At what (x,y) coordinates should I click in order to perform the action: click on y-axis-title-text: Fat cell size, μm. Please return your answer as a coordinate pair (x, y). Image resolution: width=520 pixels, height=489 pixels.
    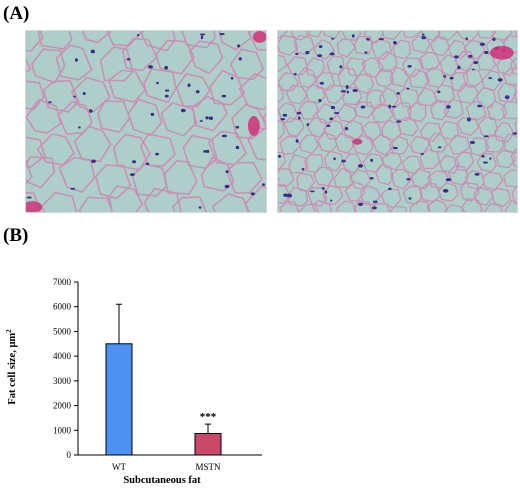
    Looking at the image, I should click on (12, 369).